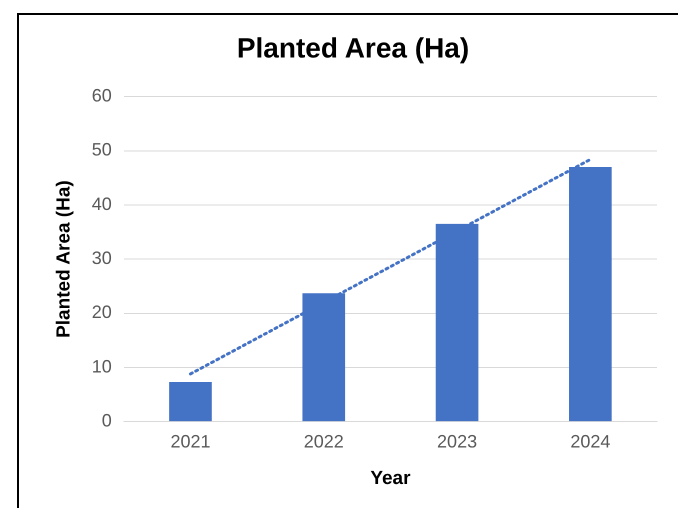  Describe the element at coordinates (190, 441) in the screenshot. I see `x-tick-label: 2021` at that location.